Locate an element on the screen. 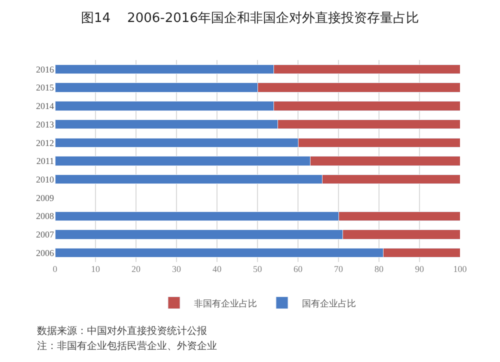 The height and width of the screenshot is (362, 500). y-tick-label: 2014 is located at coordinates (45, 106).